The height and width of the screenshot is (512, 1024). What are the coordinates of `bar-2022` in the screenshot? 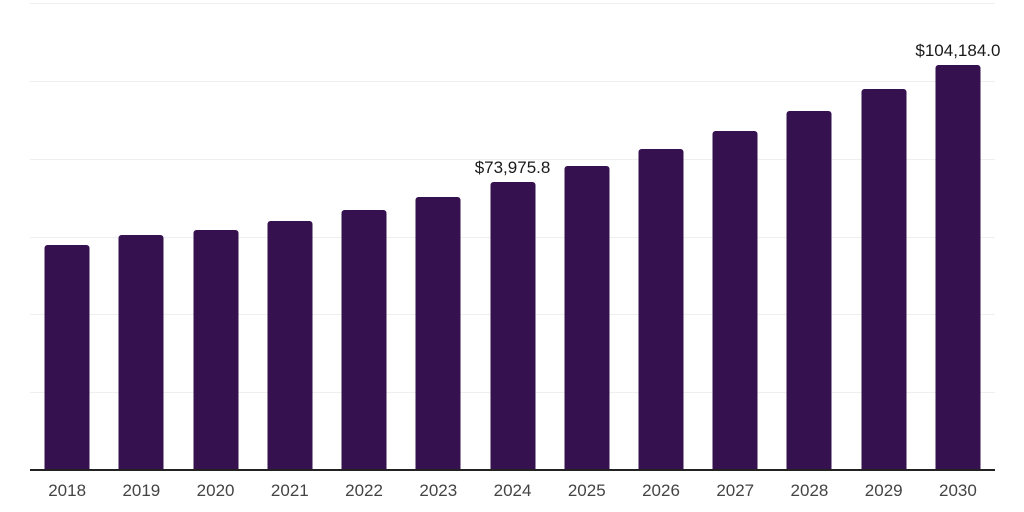 It's located at (364, 340).